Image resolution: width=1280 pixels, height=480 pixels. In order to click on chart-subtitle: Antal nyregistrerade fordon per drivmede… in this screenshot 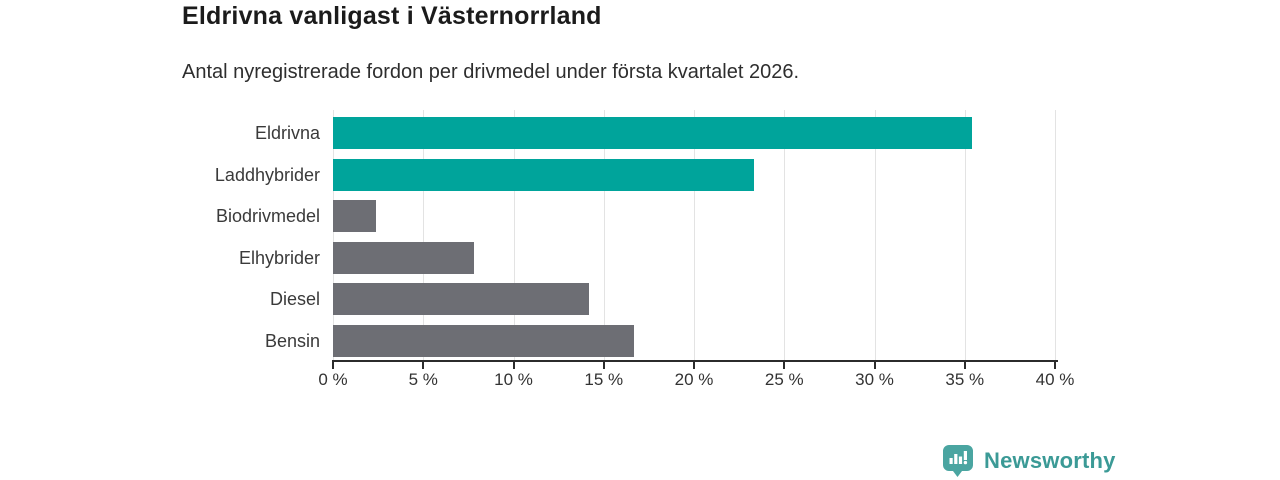, I will do `click(491, 72)`.